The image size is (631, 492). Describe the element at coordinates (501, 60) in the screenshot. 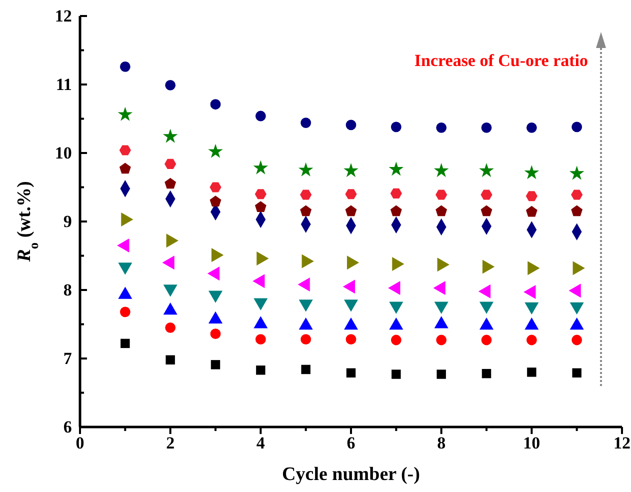

I see `annotation: Increase of Cu-ore ratio` at that location.